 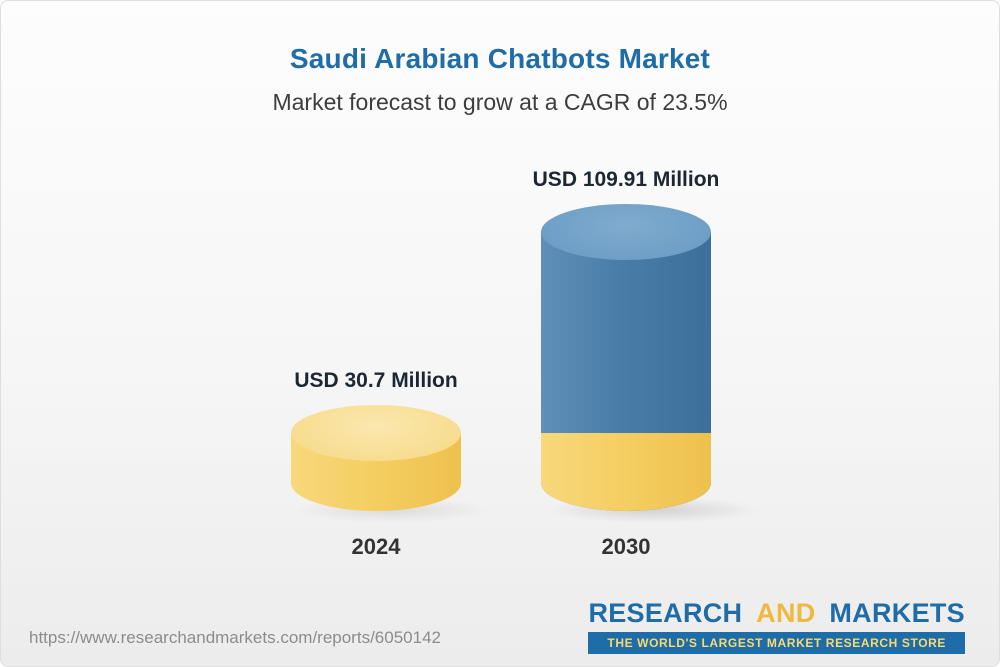 I want to click on bar-2030-base-segment, so click(x=626, y=472).